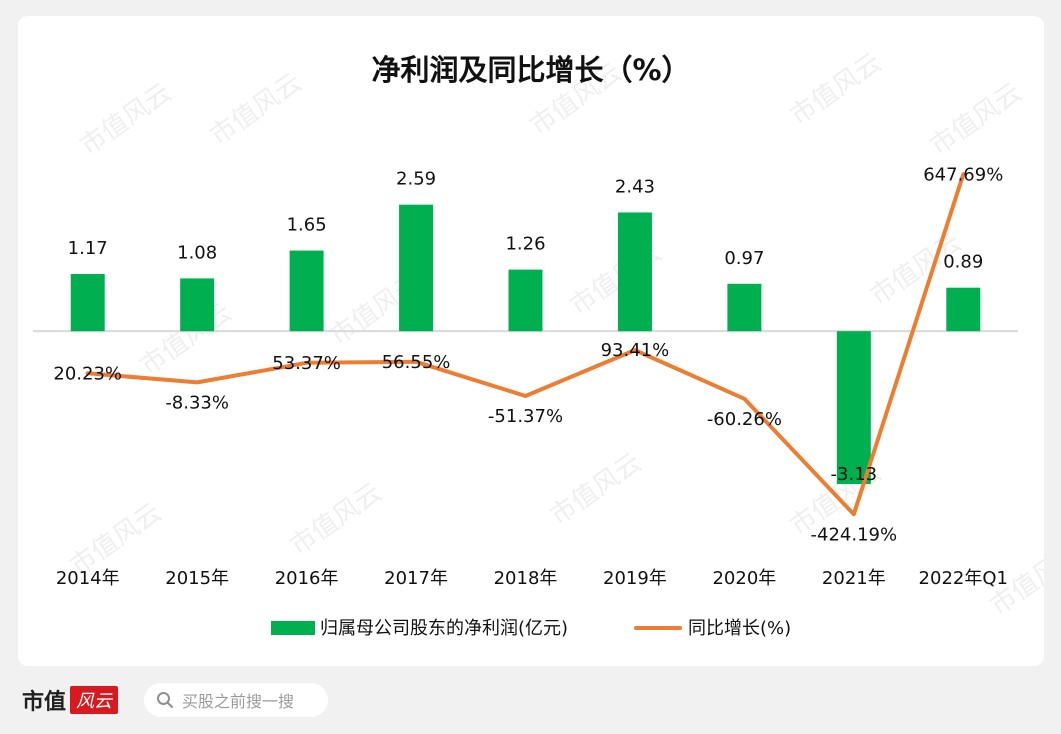 The height and width of the screenshot is (734, 1061). Describe the element at coordinates (963, 174) in the screenshot. I see `growth-value-label: 647.69%` at that location.